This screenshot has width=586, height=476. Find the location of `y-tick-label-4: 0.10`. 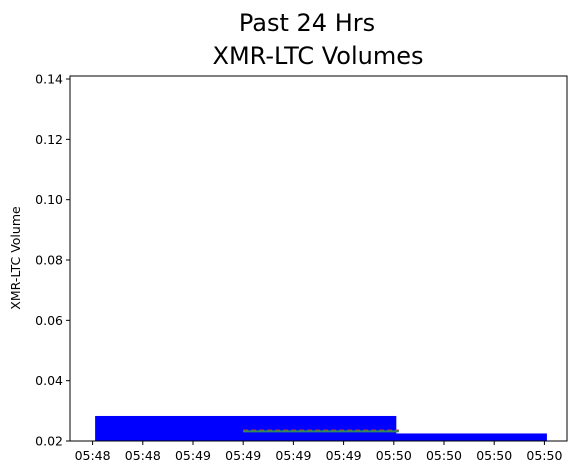

y-tick-label-4: 0.10 is located at coordinates (49, 199).